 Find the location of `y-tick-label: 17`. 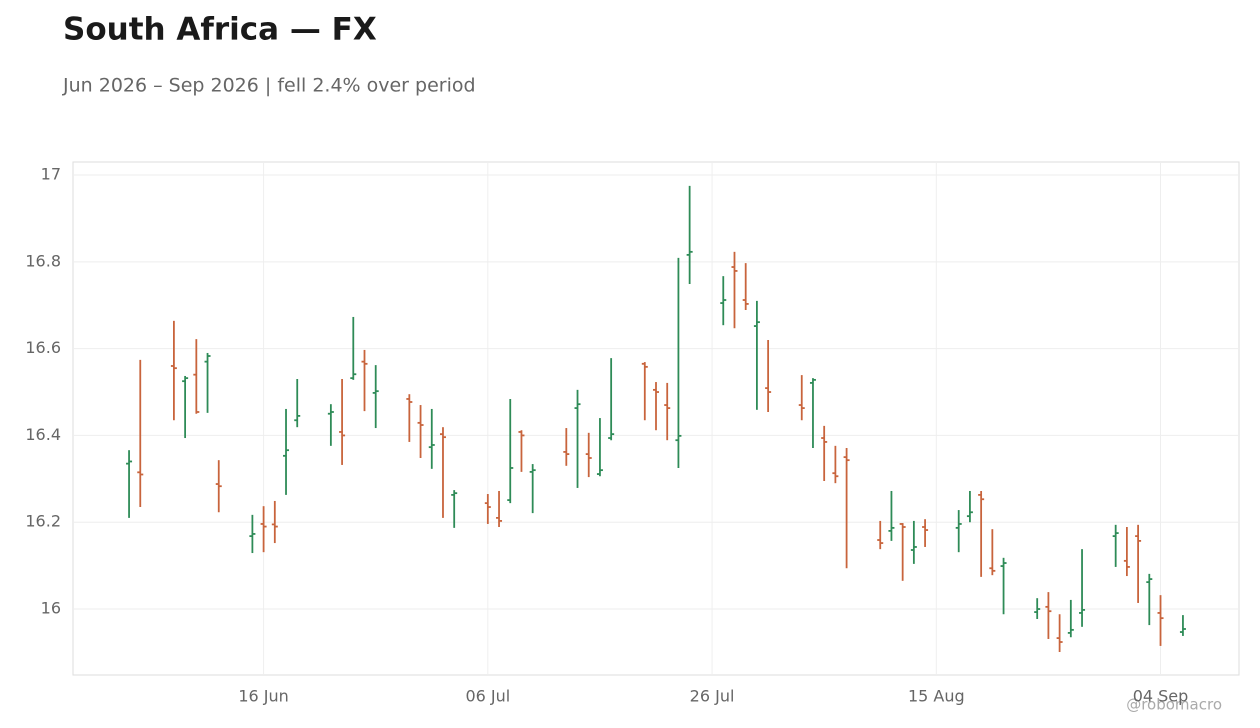

y-tick-label: 17 is located at coordinates (51, 174).